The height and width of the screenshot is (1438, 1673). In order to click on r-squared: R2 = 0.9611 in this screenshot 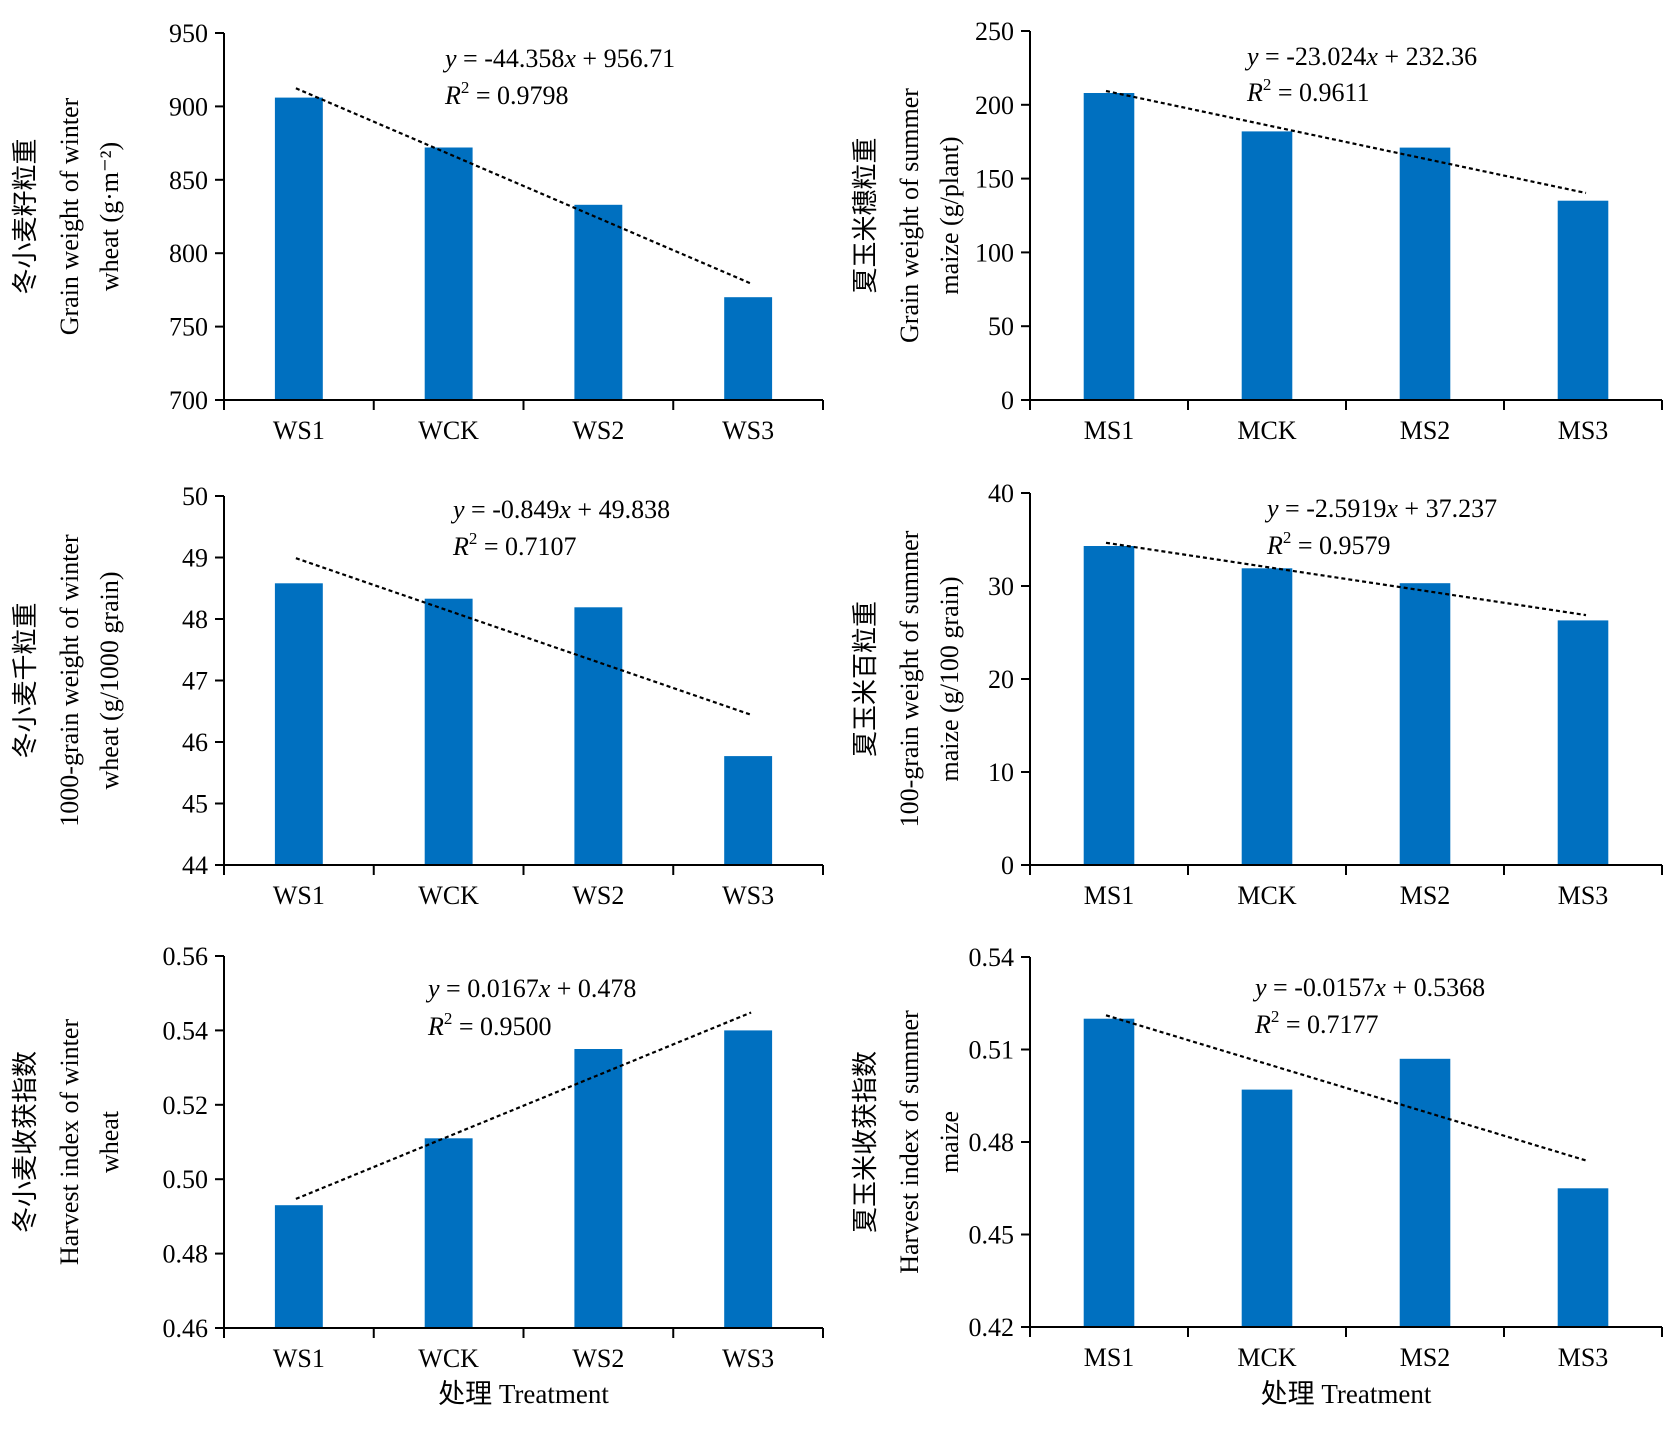, I will do `click(1308, 91)`.